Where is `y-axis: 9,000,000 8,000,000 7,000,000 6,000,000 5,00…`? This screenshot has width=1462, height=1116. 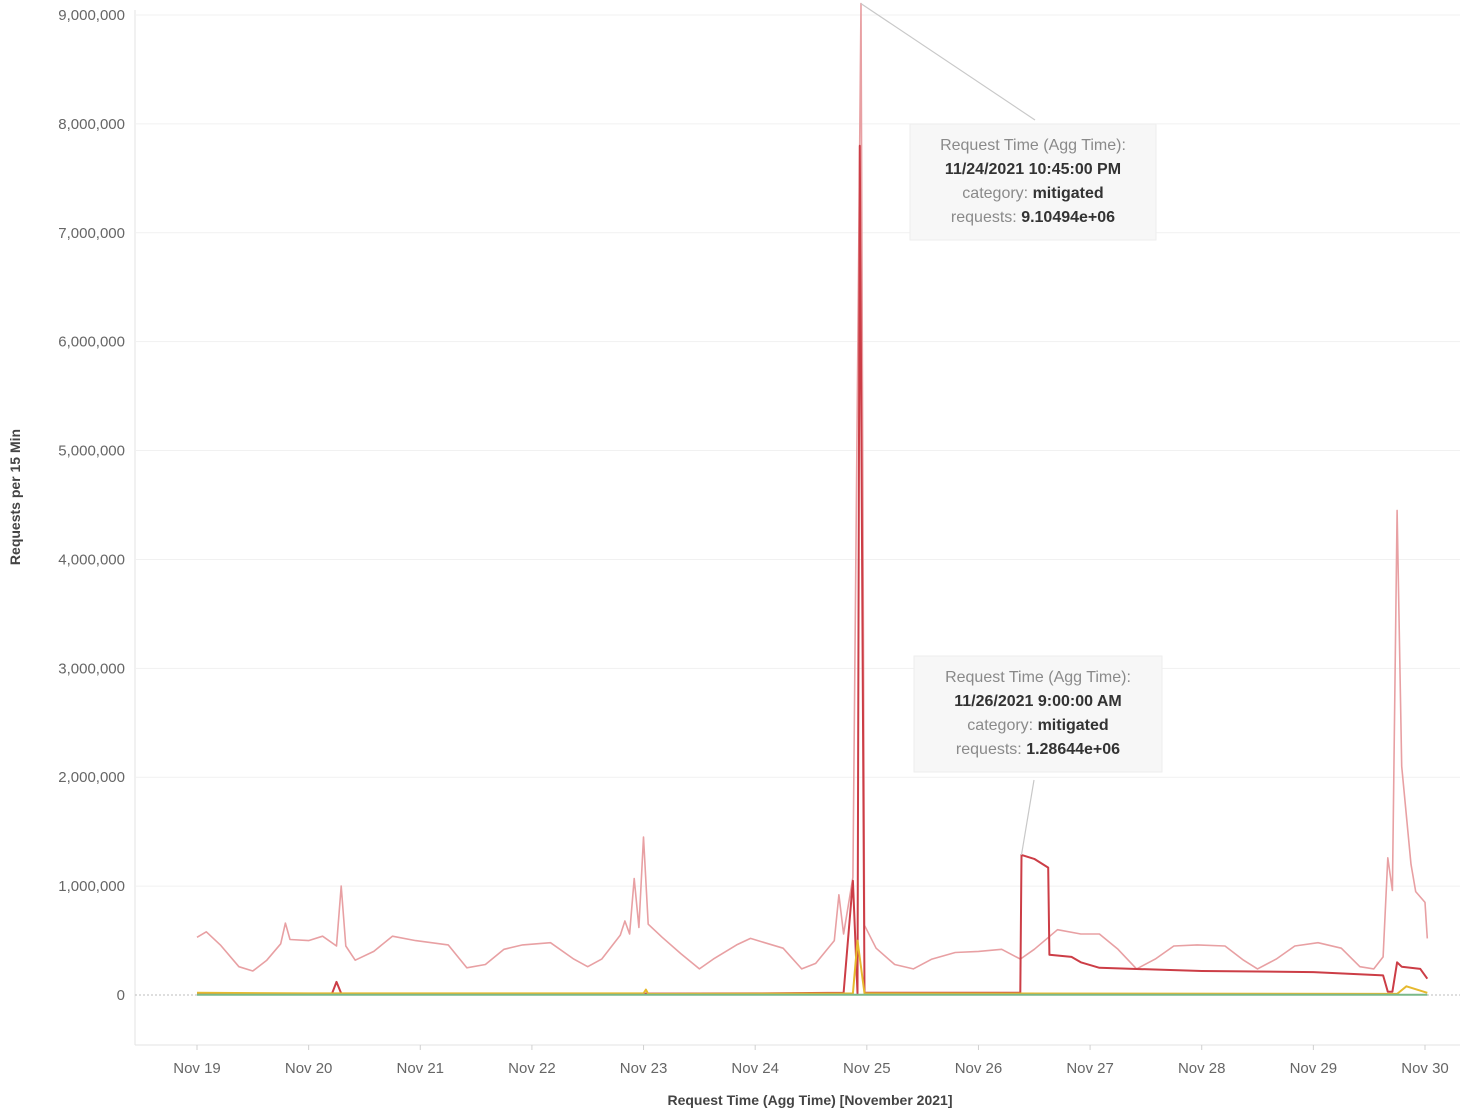
y-axis: 9,000,000 8,000,000 7,000,000 6,000,000 5,00… is located at coordinates (91, 505).